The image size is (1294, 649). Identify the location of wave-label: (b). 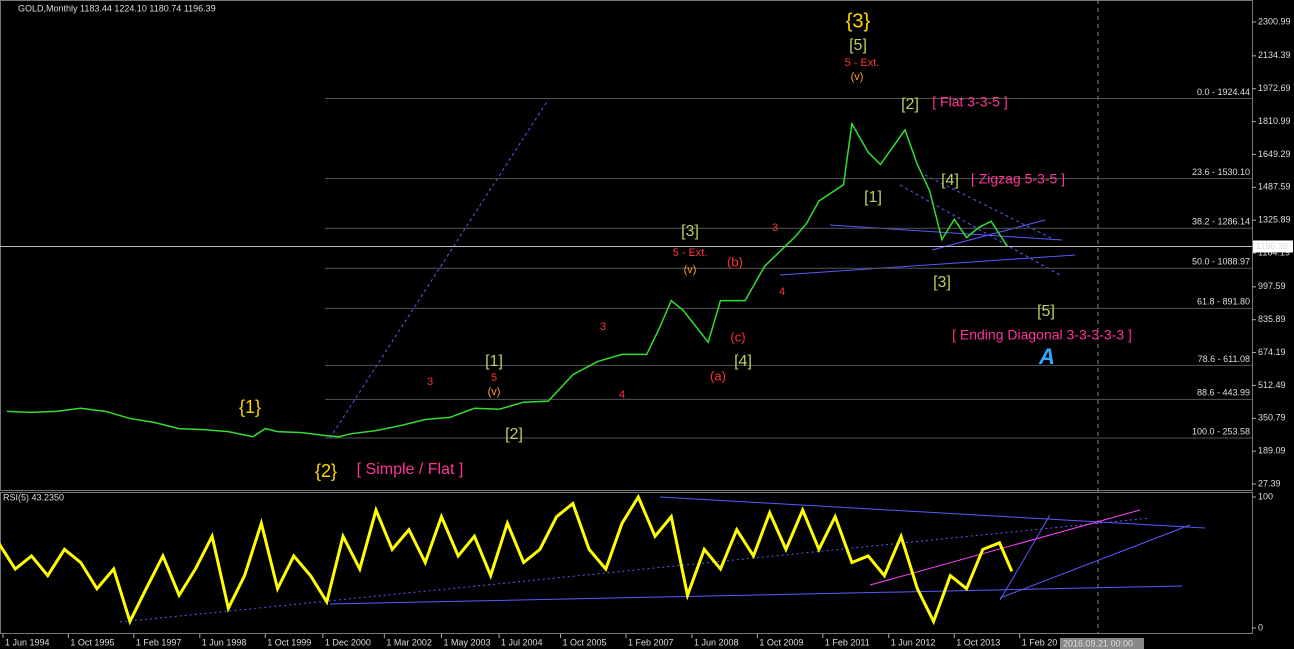
(735, 261).